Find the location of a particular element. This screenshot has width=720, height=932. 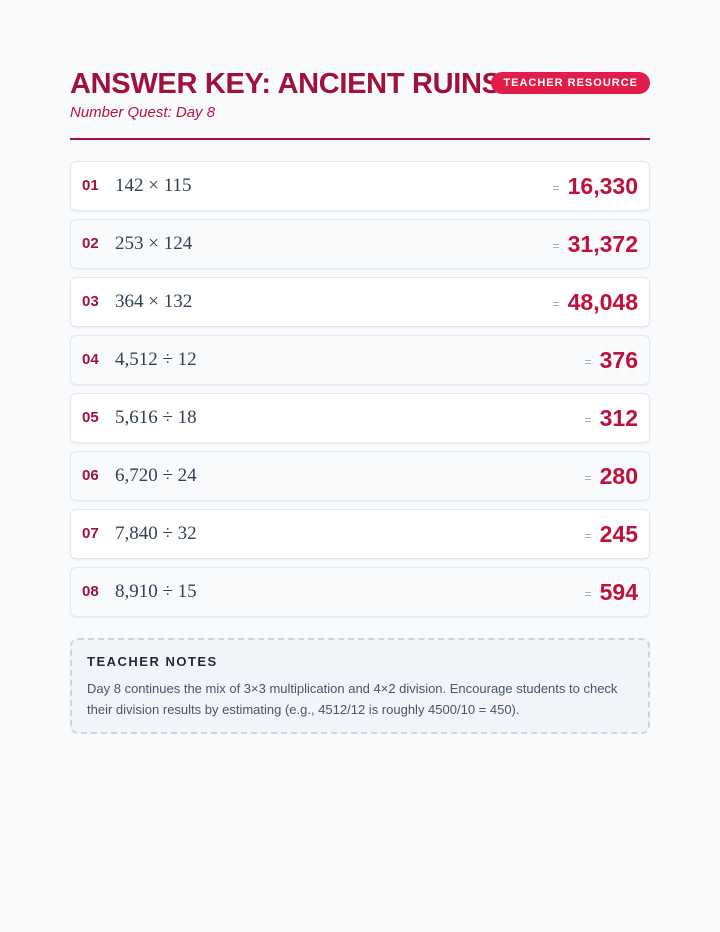

answer: 245 is located at coordinates (618, 534).